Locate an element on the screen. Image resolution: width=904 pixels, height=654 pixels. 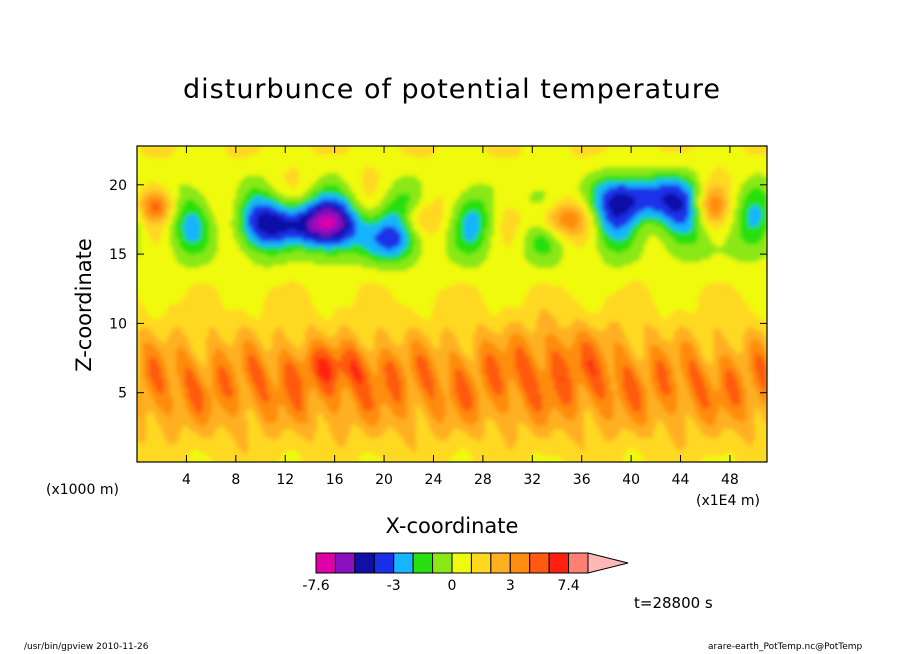
x-tick-label: 4 is located at coordinates (186, 480).